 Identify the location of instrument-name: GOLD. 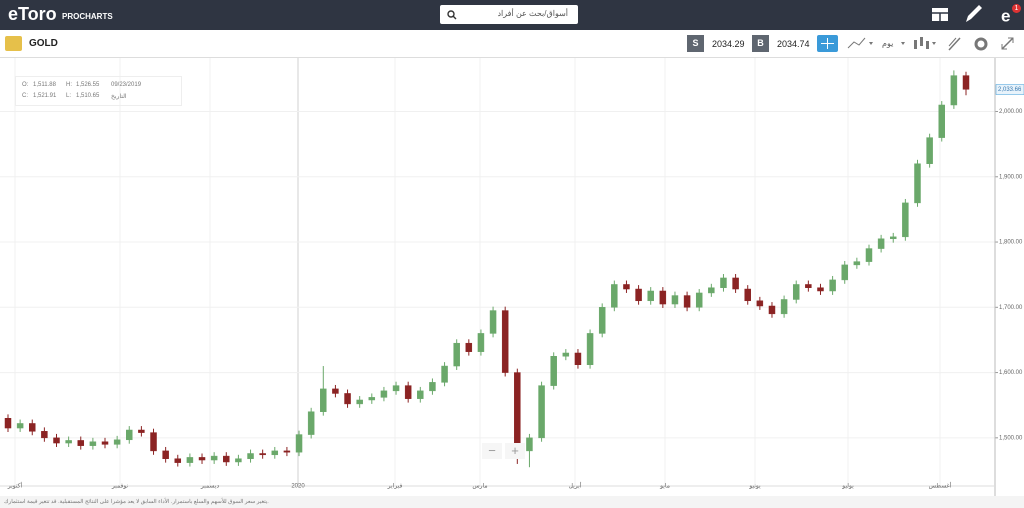
(43, 43).